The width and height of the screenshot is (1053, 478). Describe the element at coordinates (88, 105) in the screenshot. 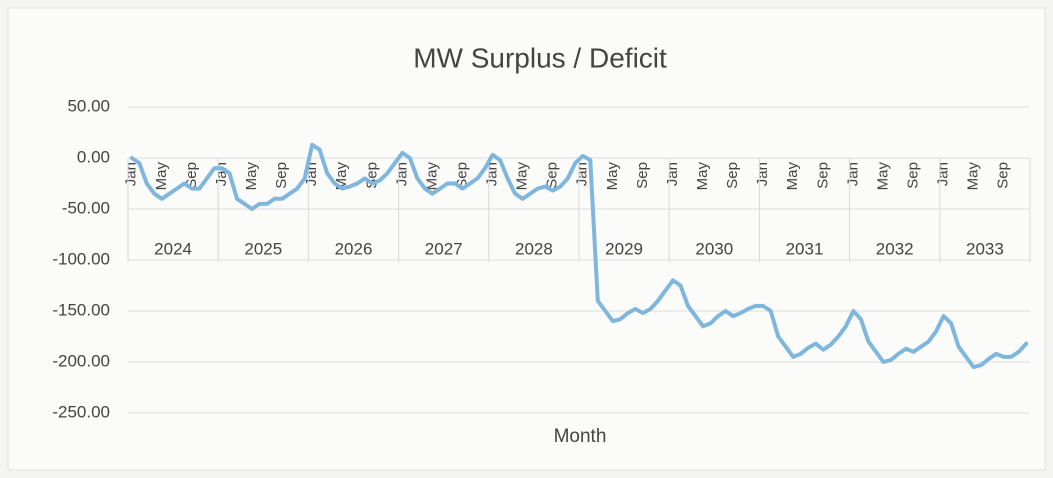

I see `y-tick-label: 50.00` at that location.